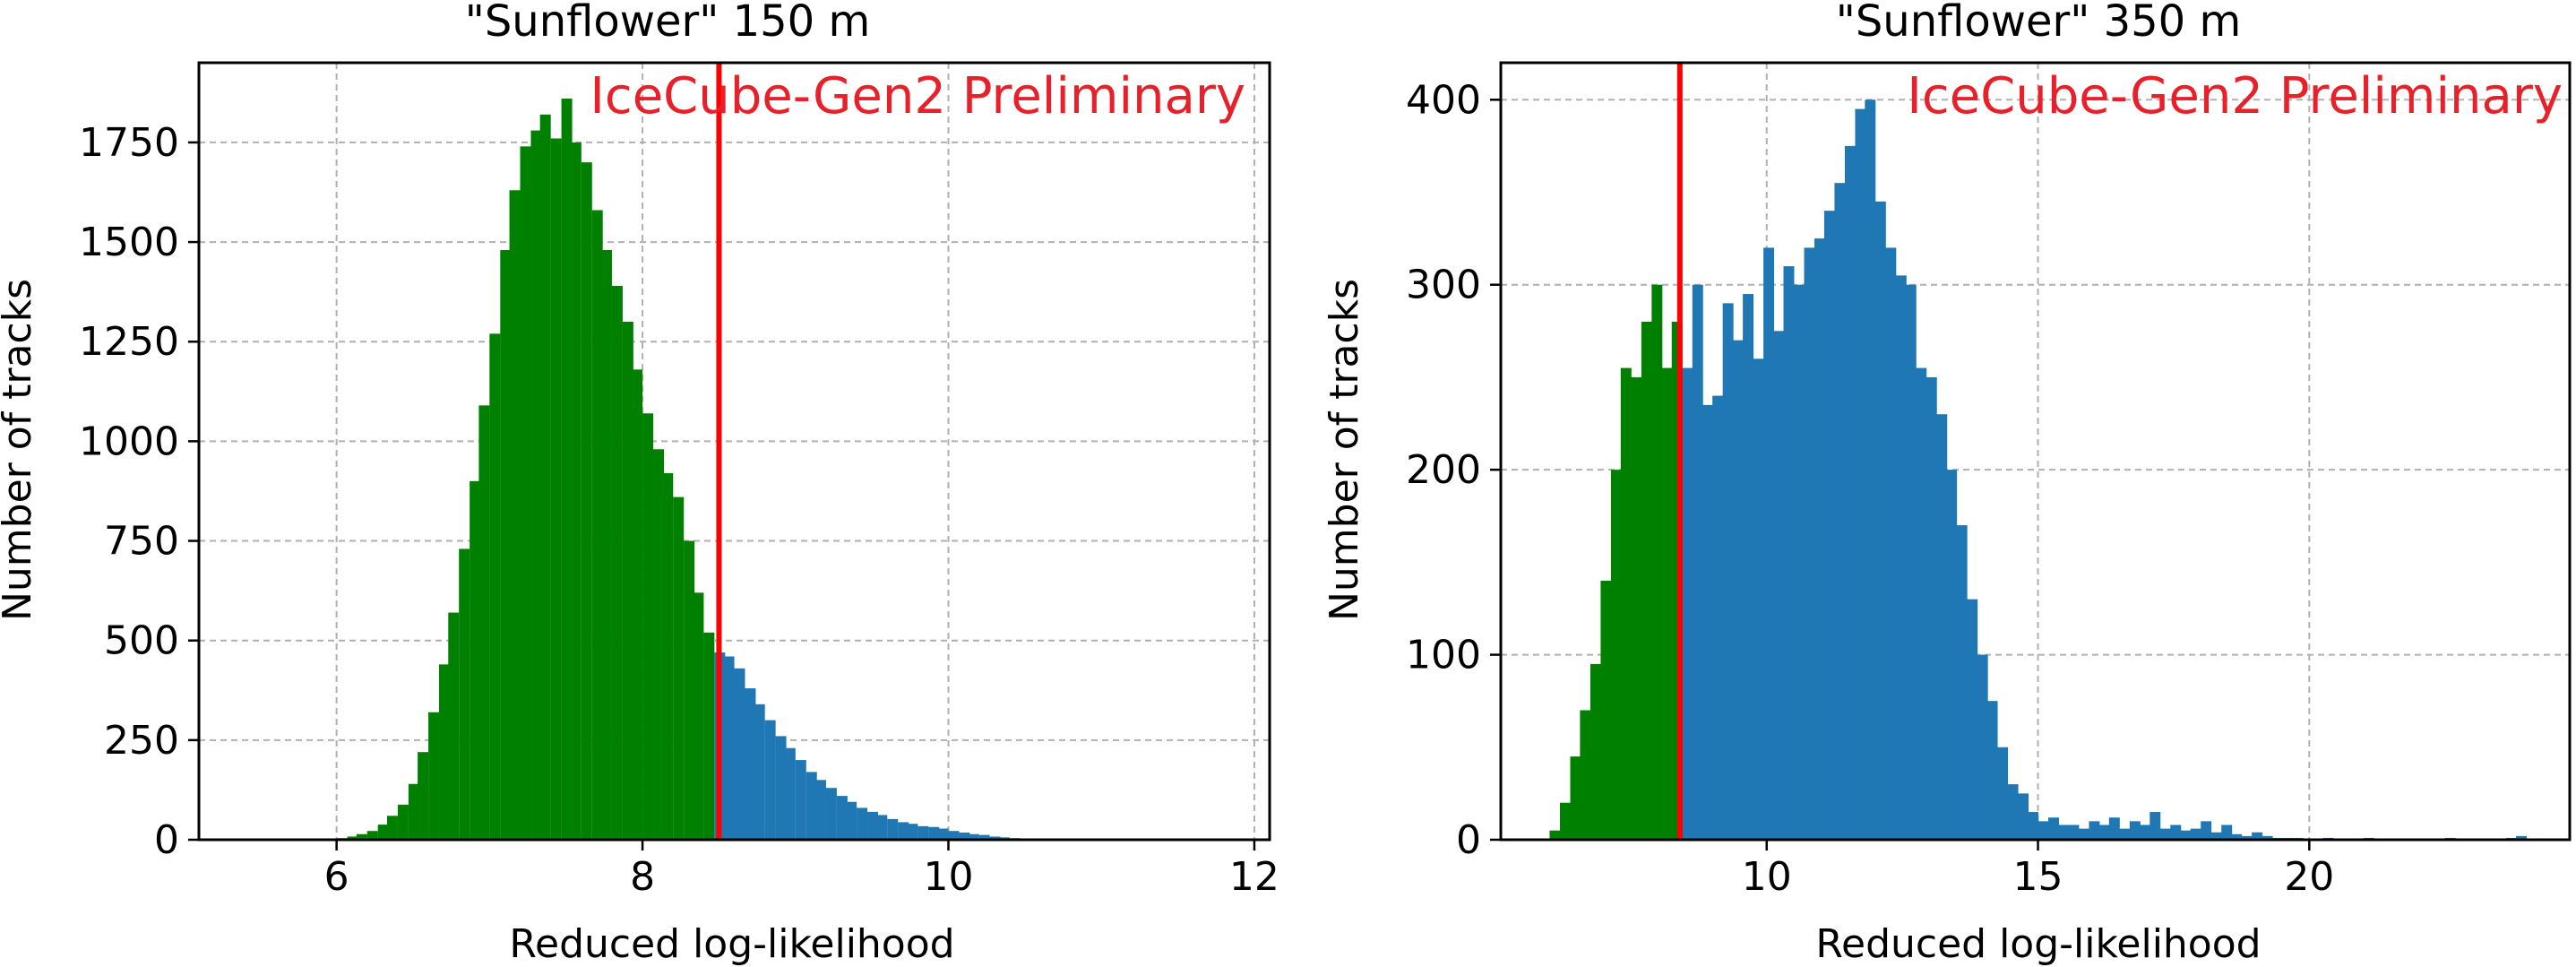 This screenshot has height=967, width=2576. What do you see at coordinates (336, 877) in the screenshot?
I see `x-tick-label: 6` at bounding box center [336, 877].